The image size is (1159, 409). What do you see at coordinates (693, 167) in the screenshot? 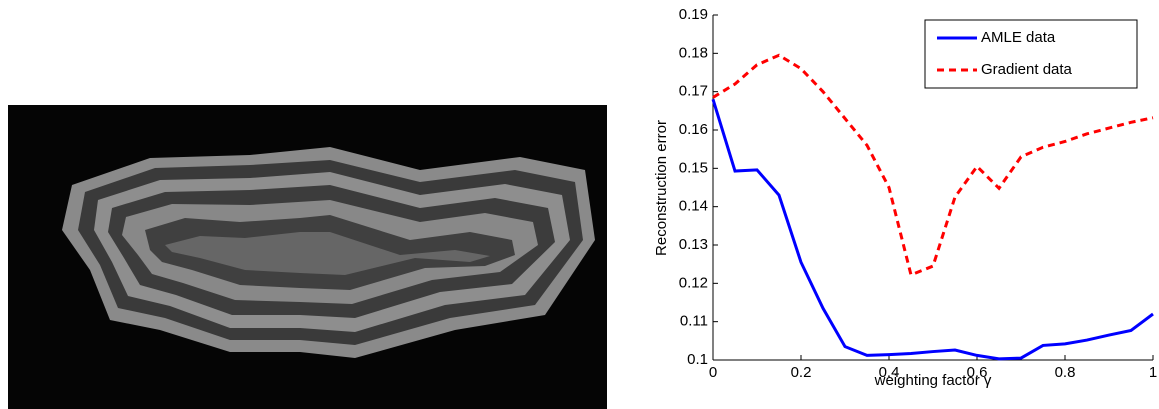
I see `y-tick-label: 0.15` at bounding box center [693, 167].